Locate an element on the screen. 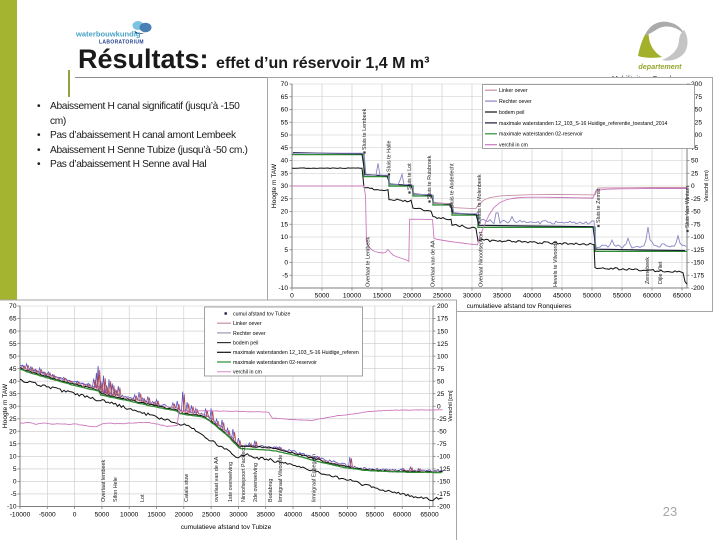 Image resolution: width=720 pixels, height=540 pixels. svg-text: -100 is located at coordinates (698, 237).